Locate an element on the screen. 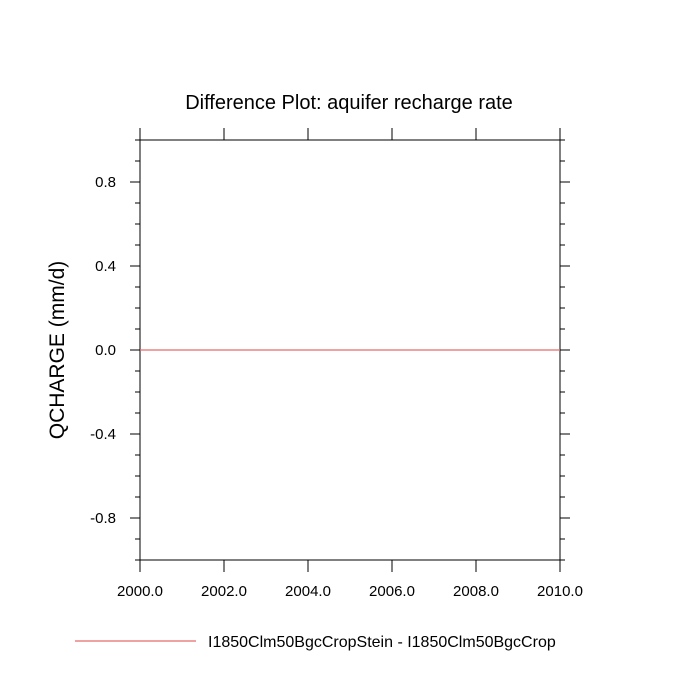 Image resolution: width=700 pixels, height=700 pixels. x-tick-label: 2008.0 is located at coordinates (476, 591).